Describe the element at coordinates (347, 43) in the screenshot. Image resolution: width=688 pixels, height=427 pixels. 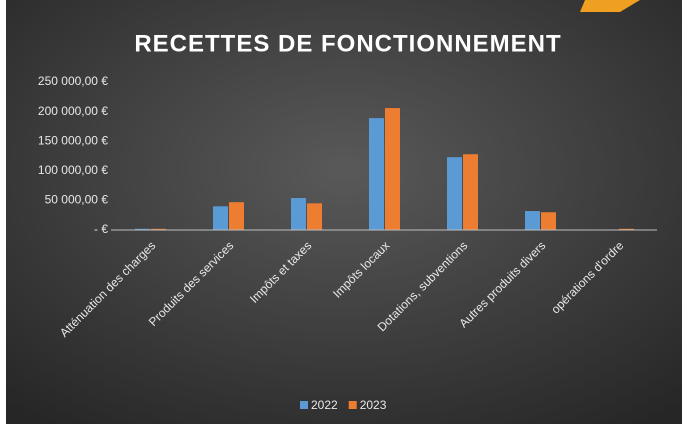
I see `chart-title: RECETTES DE FONCTIONNEMENT` at that location.